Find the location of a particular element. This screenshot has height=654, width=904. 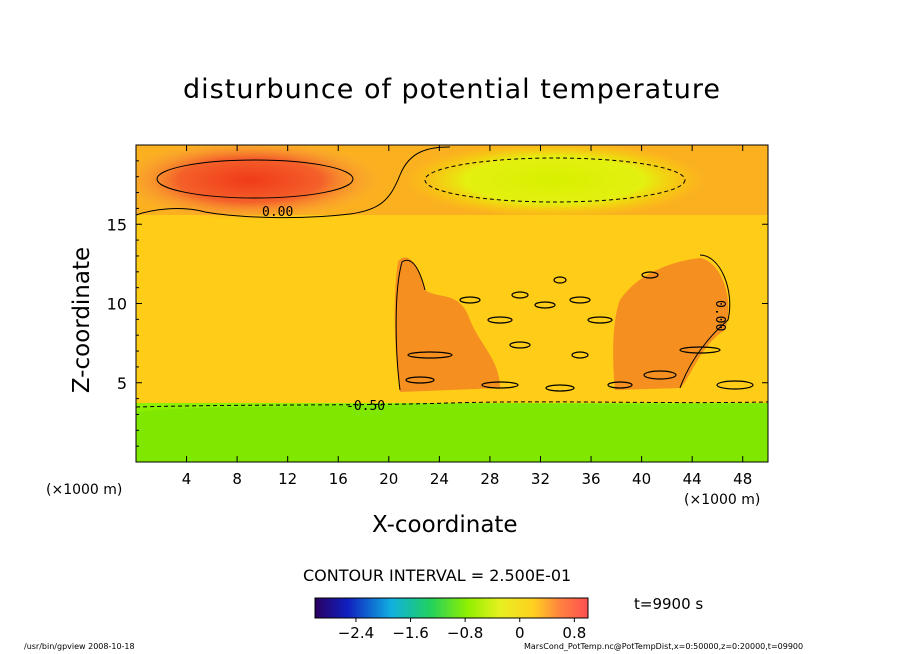

x-tick-label: 36 is located at coordinates (590, 479).